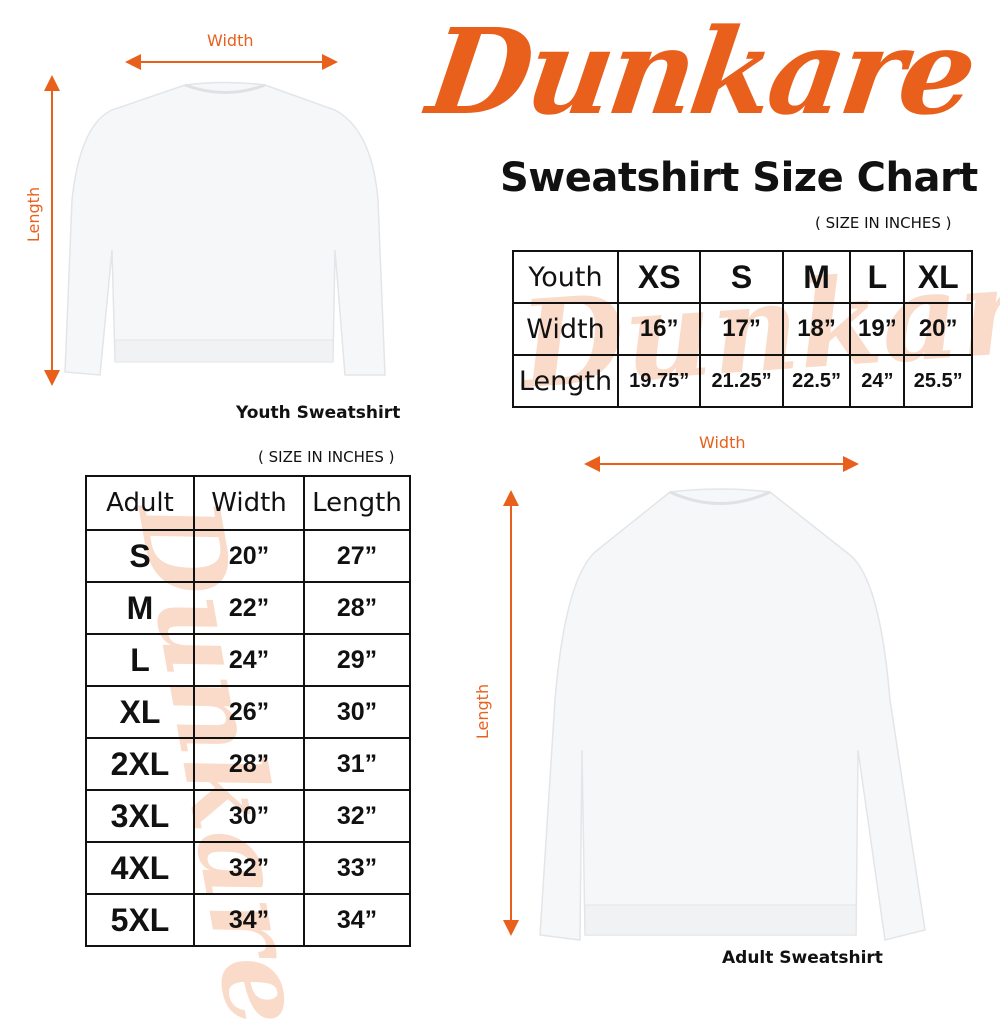 Image resolution: width=1000 pixels, height=1035 pixels. I want to click on table-cell: 25.5”, so click(938, 381).